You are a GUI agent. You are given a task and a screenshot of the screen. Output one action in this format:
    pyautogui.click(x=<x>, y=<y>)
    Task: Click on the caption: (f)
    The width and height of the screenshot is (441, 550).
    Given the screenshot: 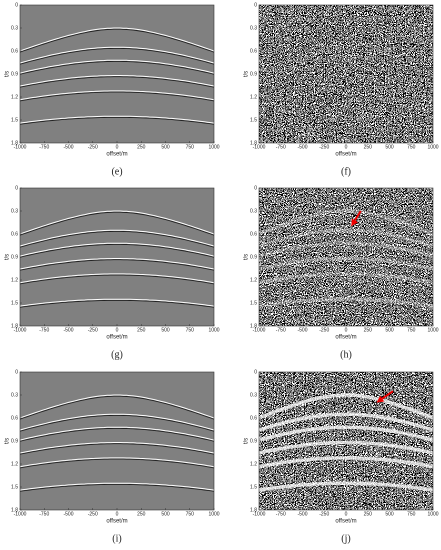 What is the action you would take?
    pyautogui.click(x=346, y=171)
    